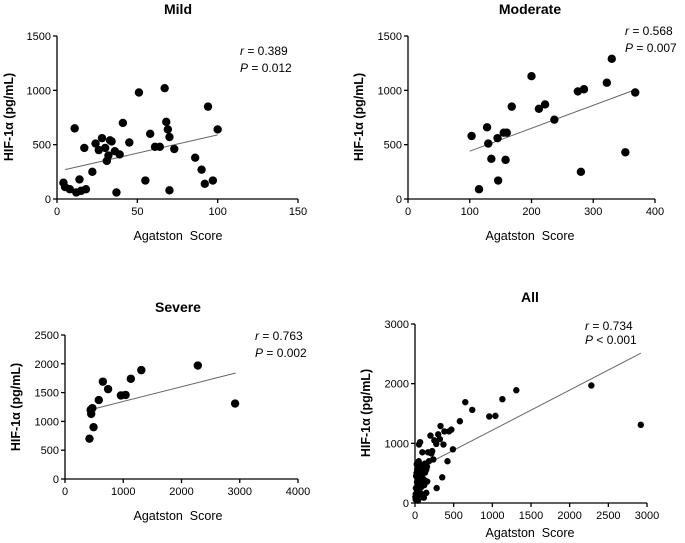 This screenshot has width=685, height=543. What do you see at coordinates (397, 325) in the screenshot?
I see `y-tick-label: 3000` at bounding box center [397, 325].